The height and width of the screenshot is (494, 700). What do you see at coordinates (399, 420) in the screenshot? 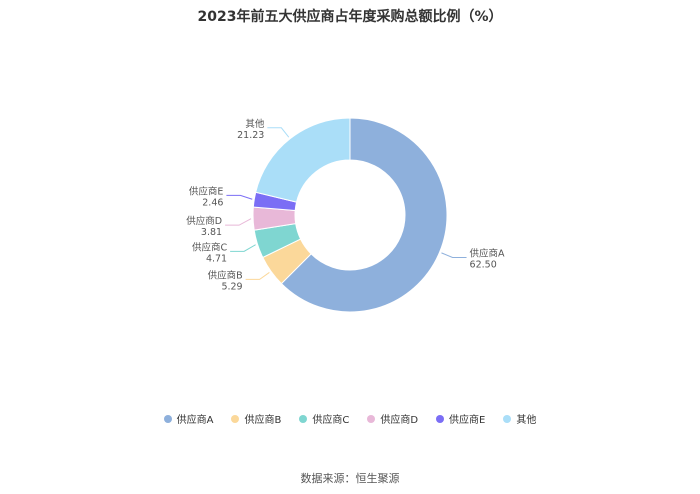
I see `legend-label: 供应商D` at bounding box center [399, 420].